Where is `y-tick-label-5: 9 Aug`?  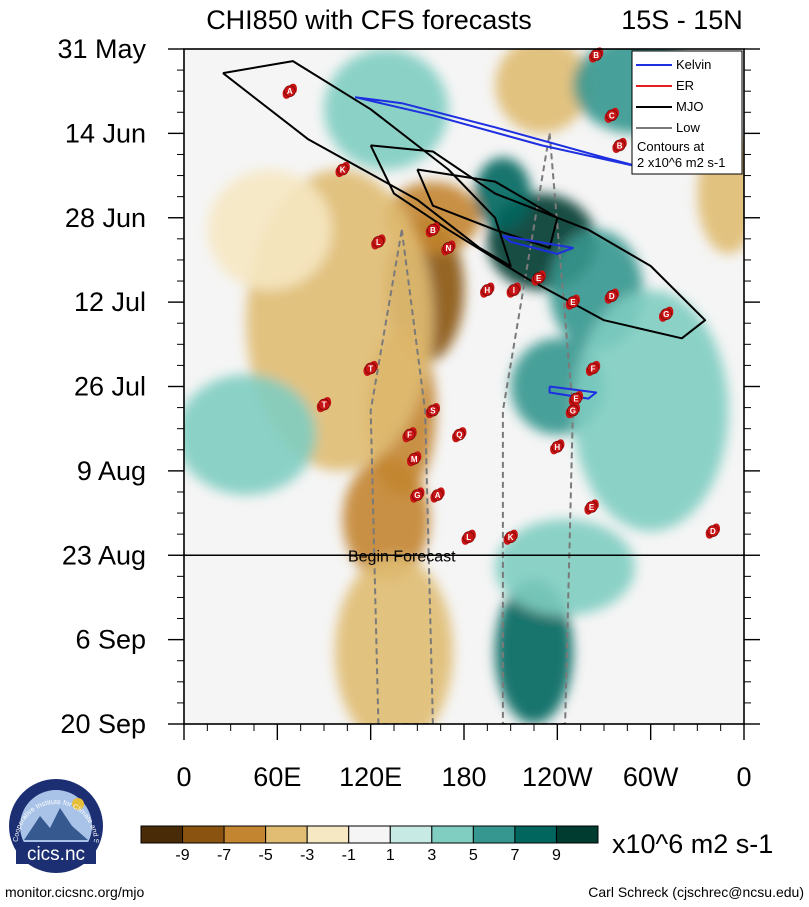
y-tick-label-5: 9 Aug is located at coordinates (111, 471).